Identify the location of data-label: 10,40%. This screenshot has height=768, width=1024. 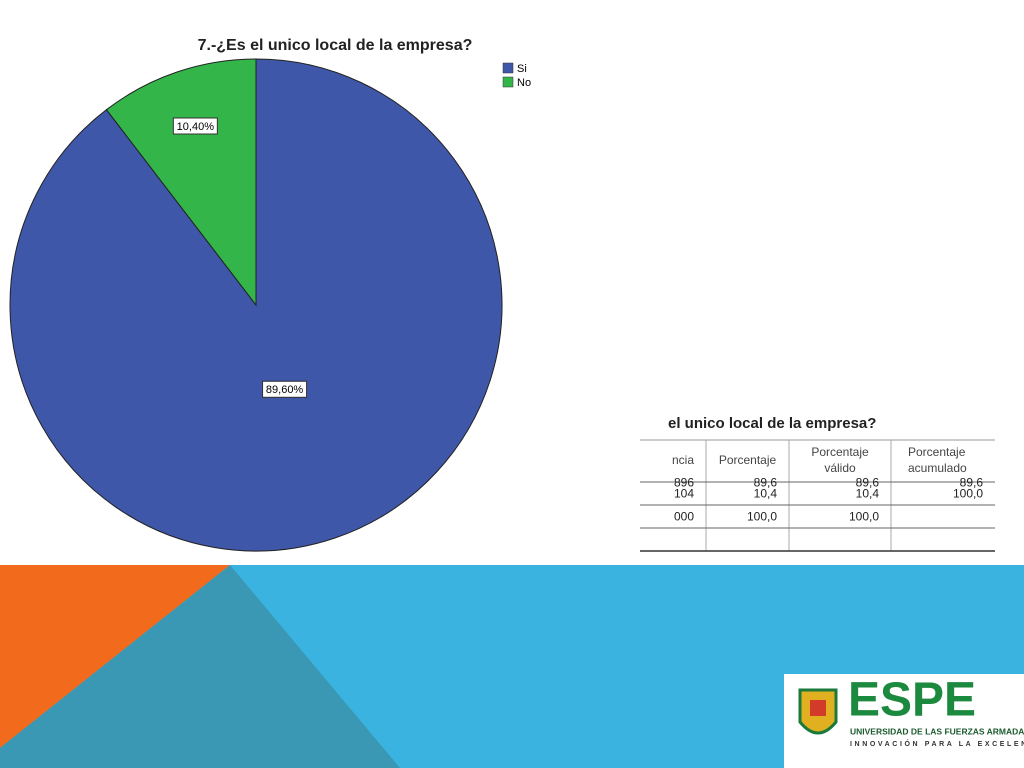
(196, 127).